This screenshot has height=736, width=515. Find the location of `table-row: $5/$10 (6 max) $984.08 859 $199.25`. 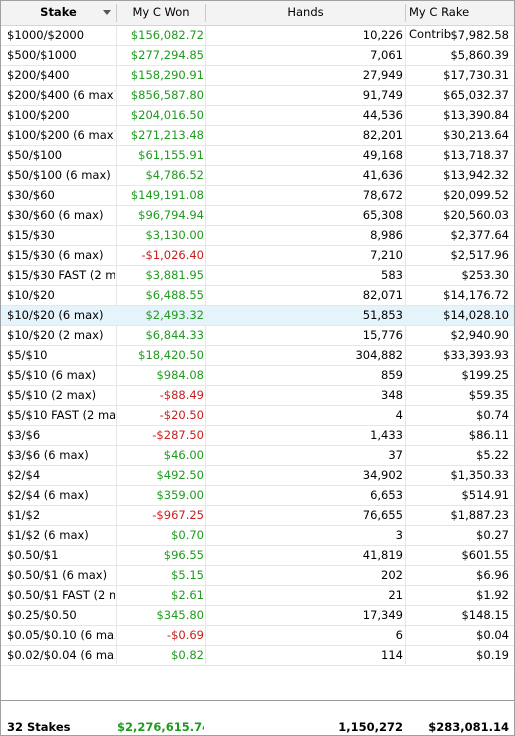

table-row: $5/$10 (6 max) $984.08 859 $199.25 is located at coordinates (257, 376).